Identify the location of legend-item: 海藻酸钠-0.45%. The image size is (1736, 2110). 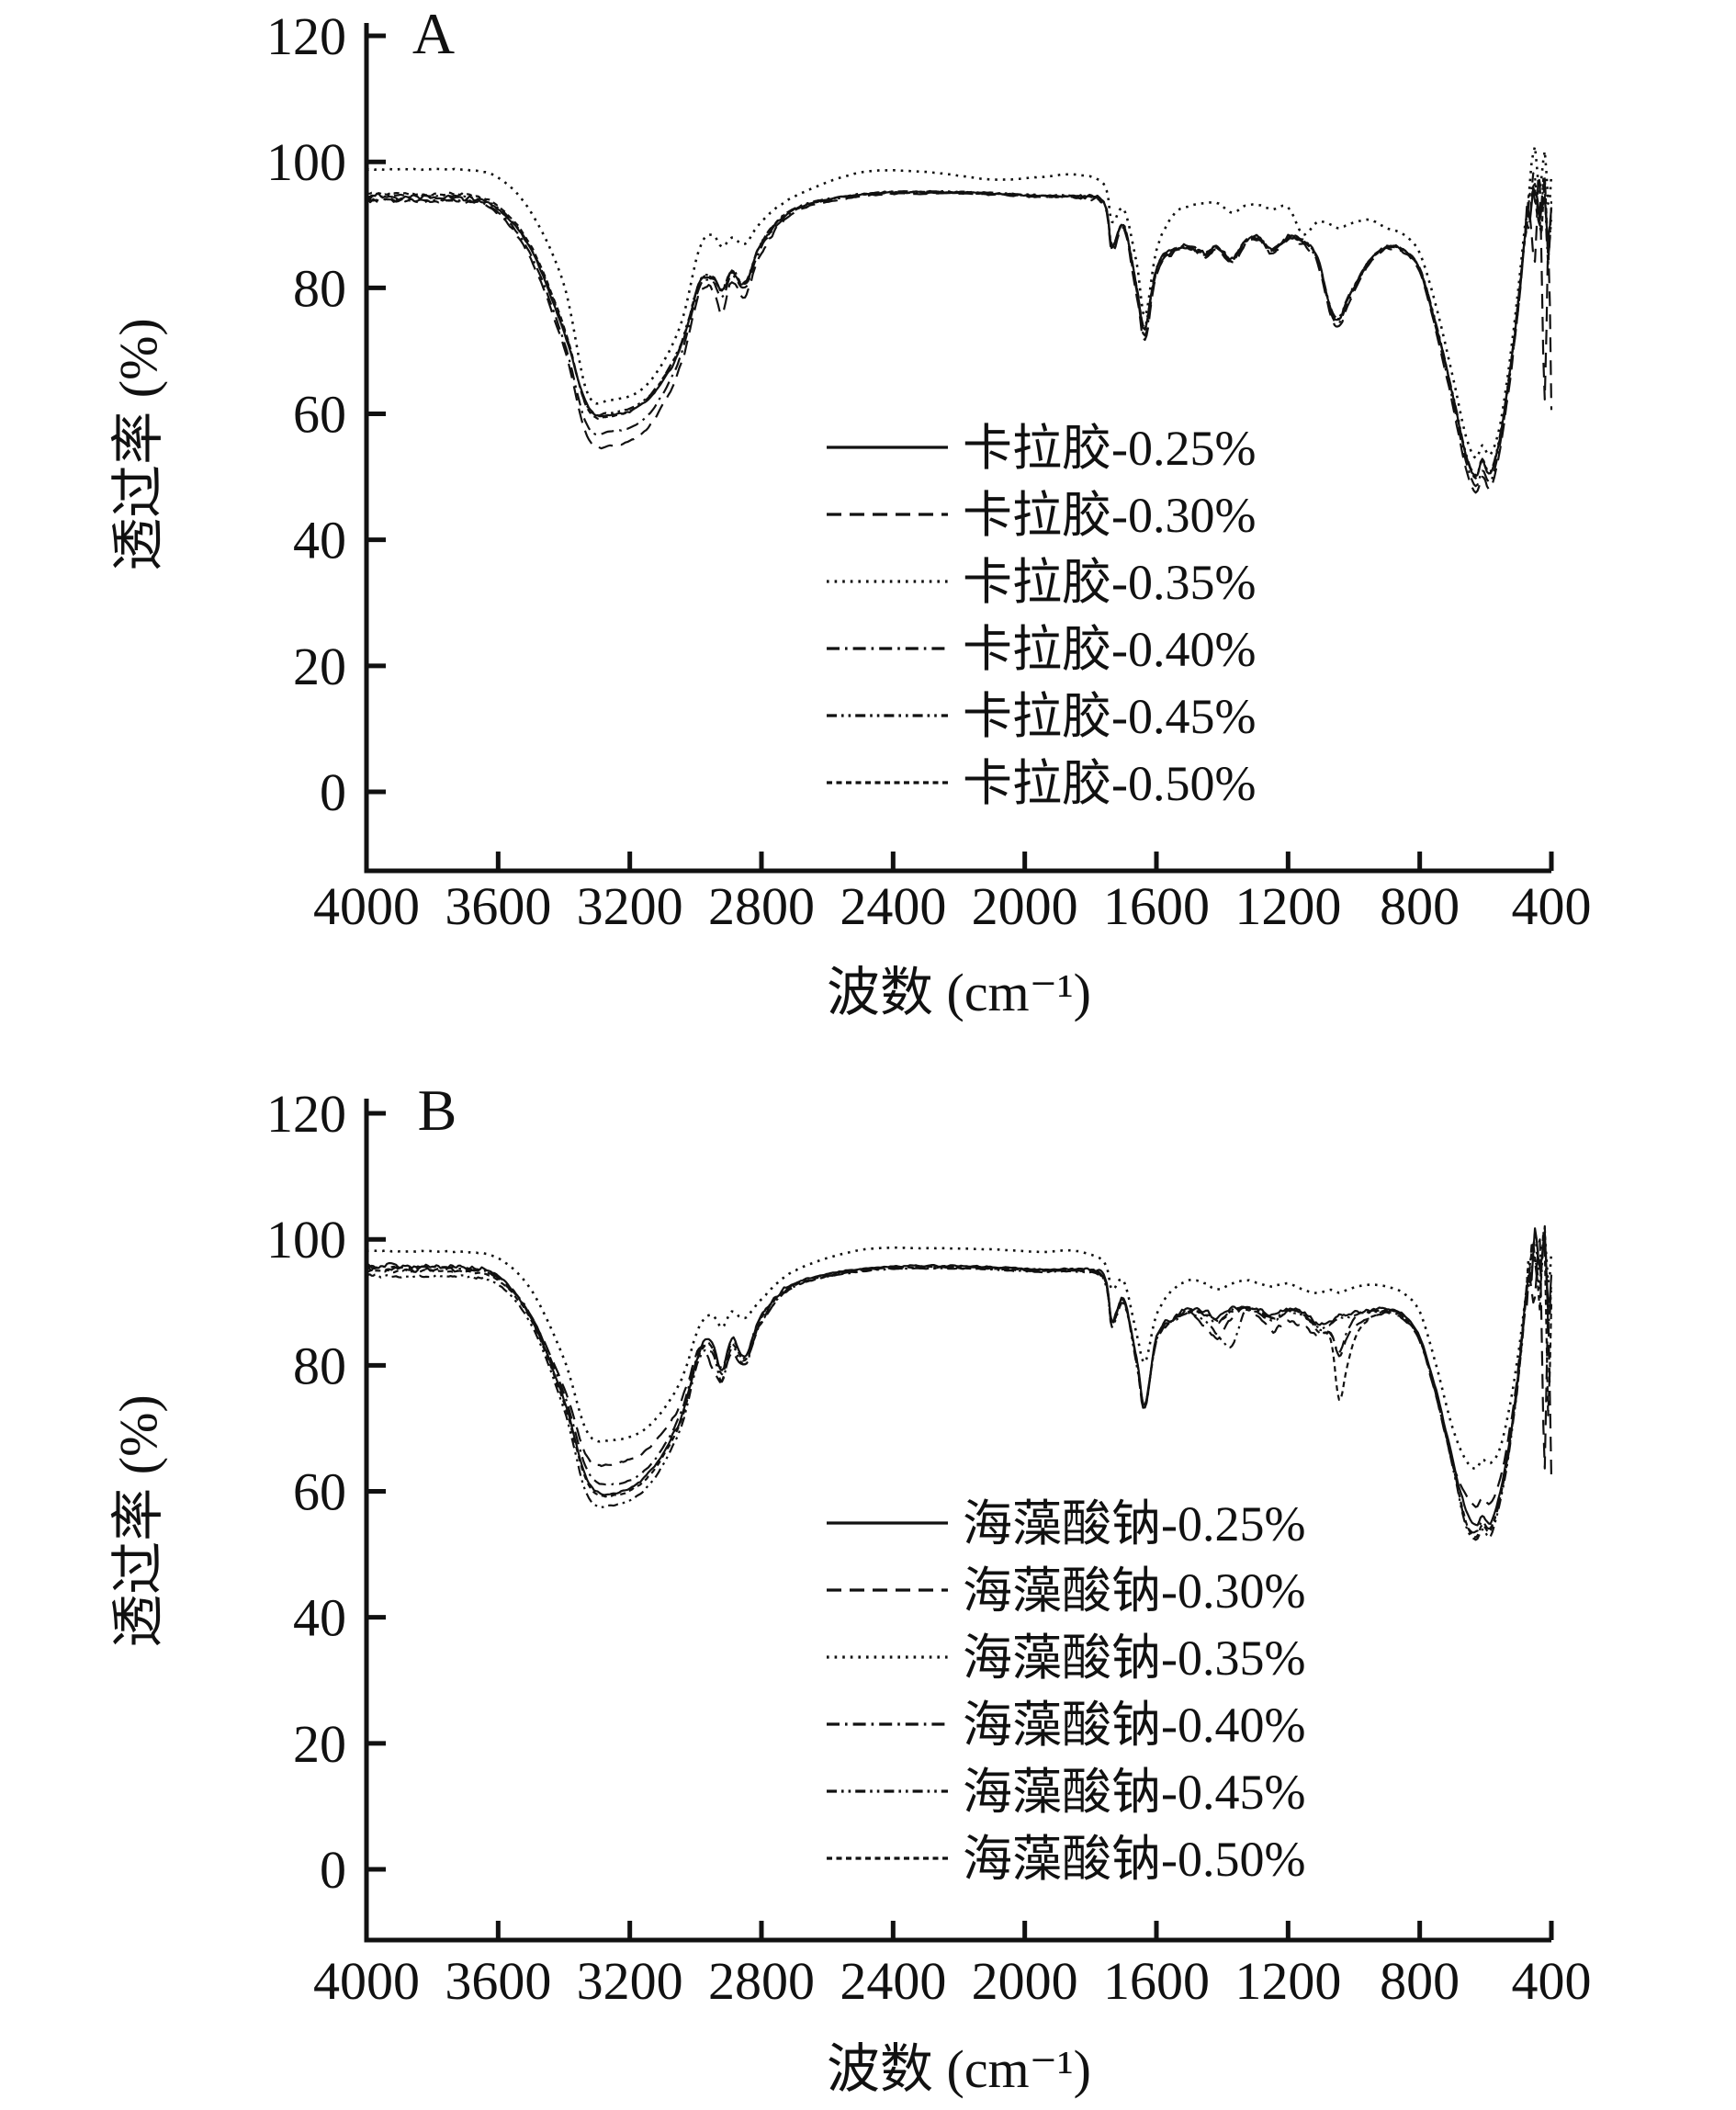
(1066, 1792).